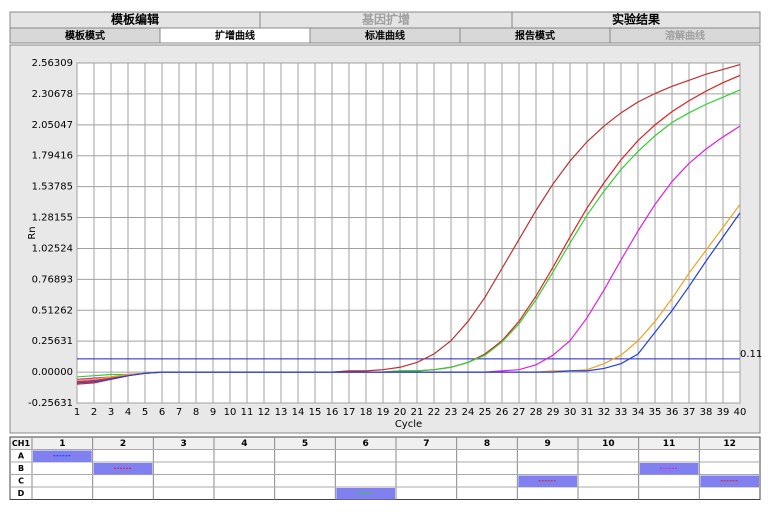 This screenshot has width=773, height=517. I want to click on x-tick-label: 20, so click(400, 412).